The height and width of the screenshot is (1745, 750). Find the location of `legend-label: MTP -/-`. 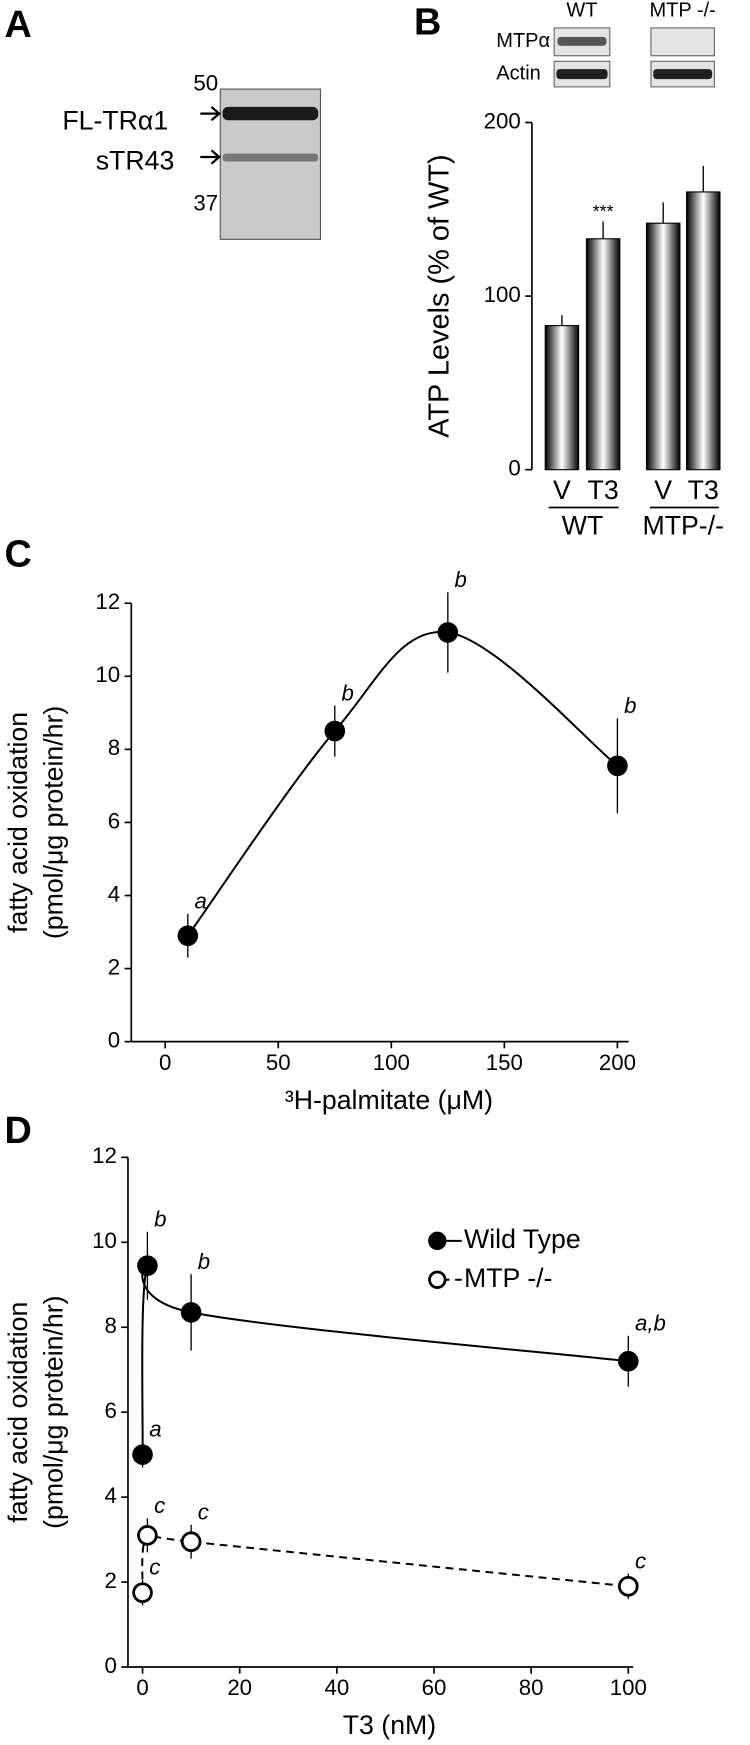

legend-label: MTP -/- is located at coordinates (508, 1278).